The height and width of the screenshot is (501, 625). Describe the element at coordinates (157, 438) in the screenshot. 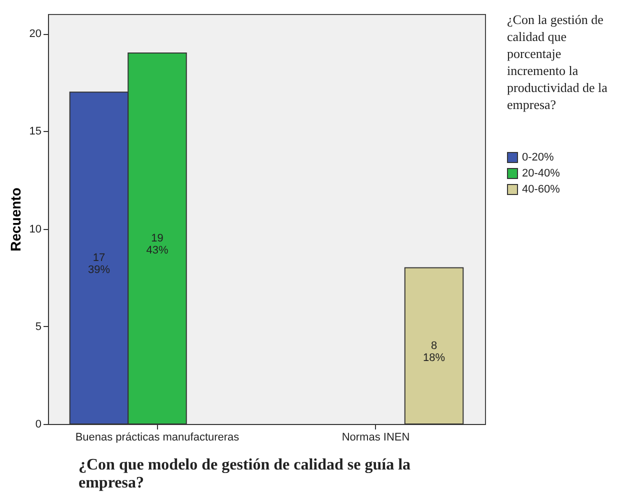

I see `x-tick-label: Buenas prácticas manufactureras` at that location.